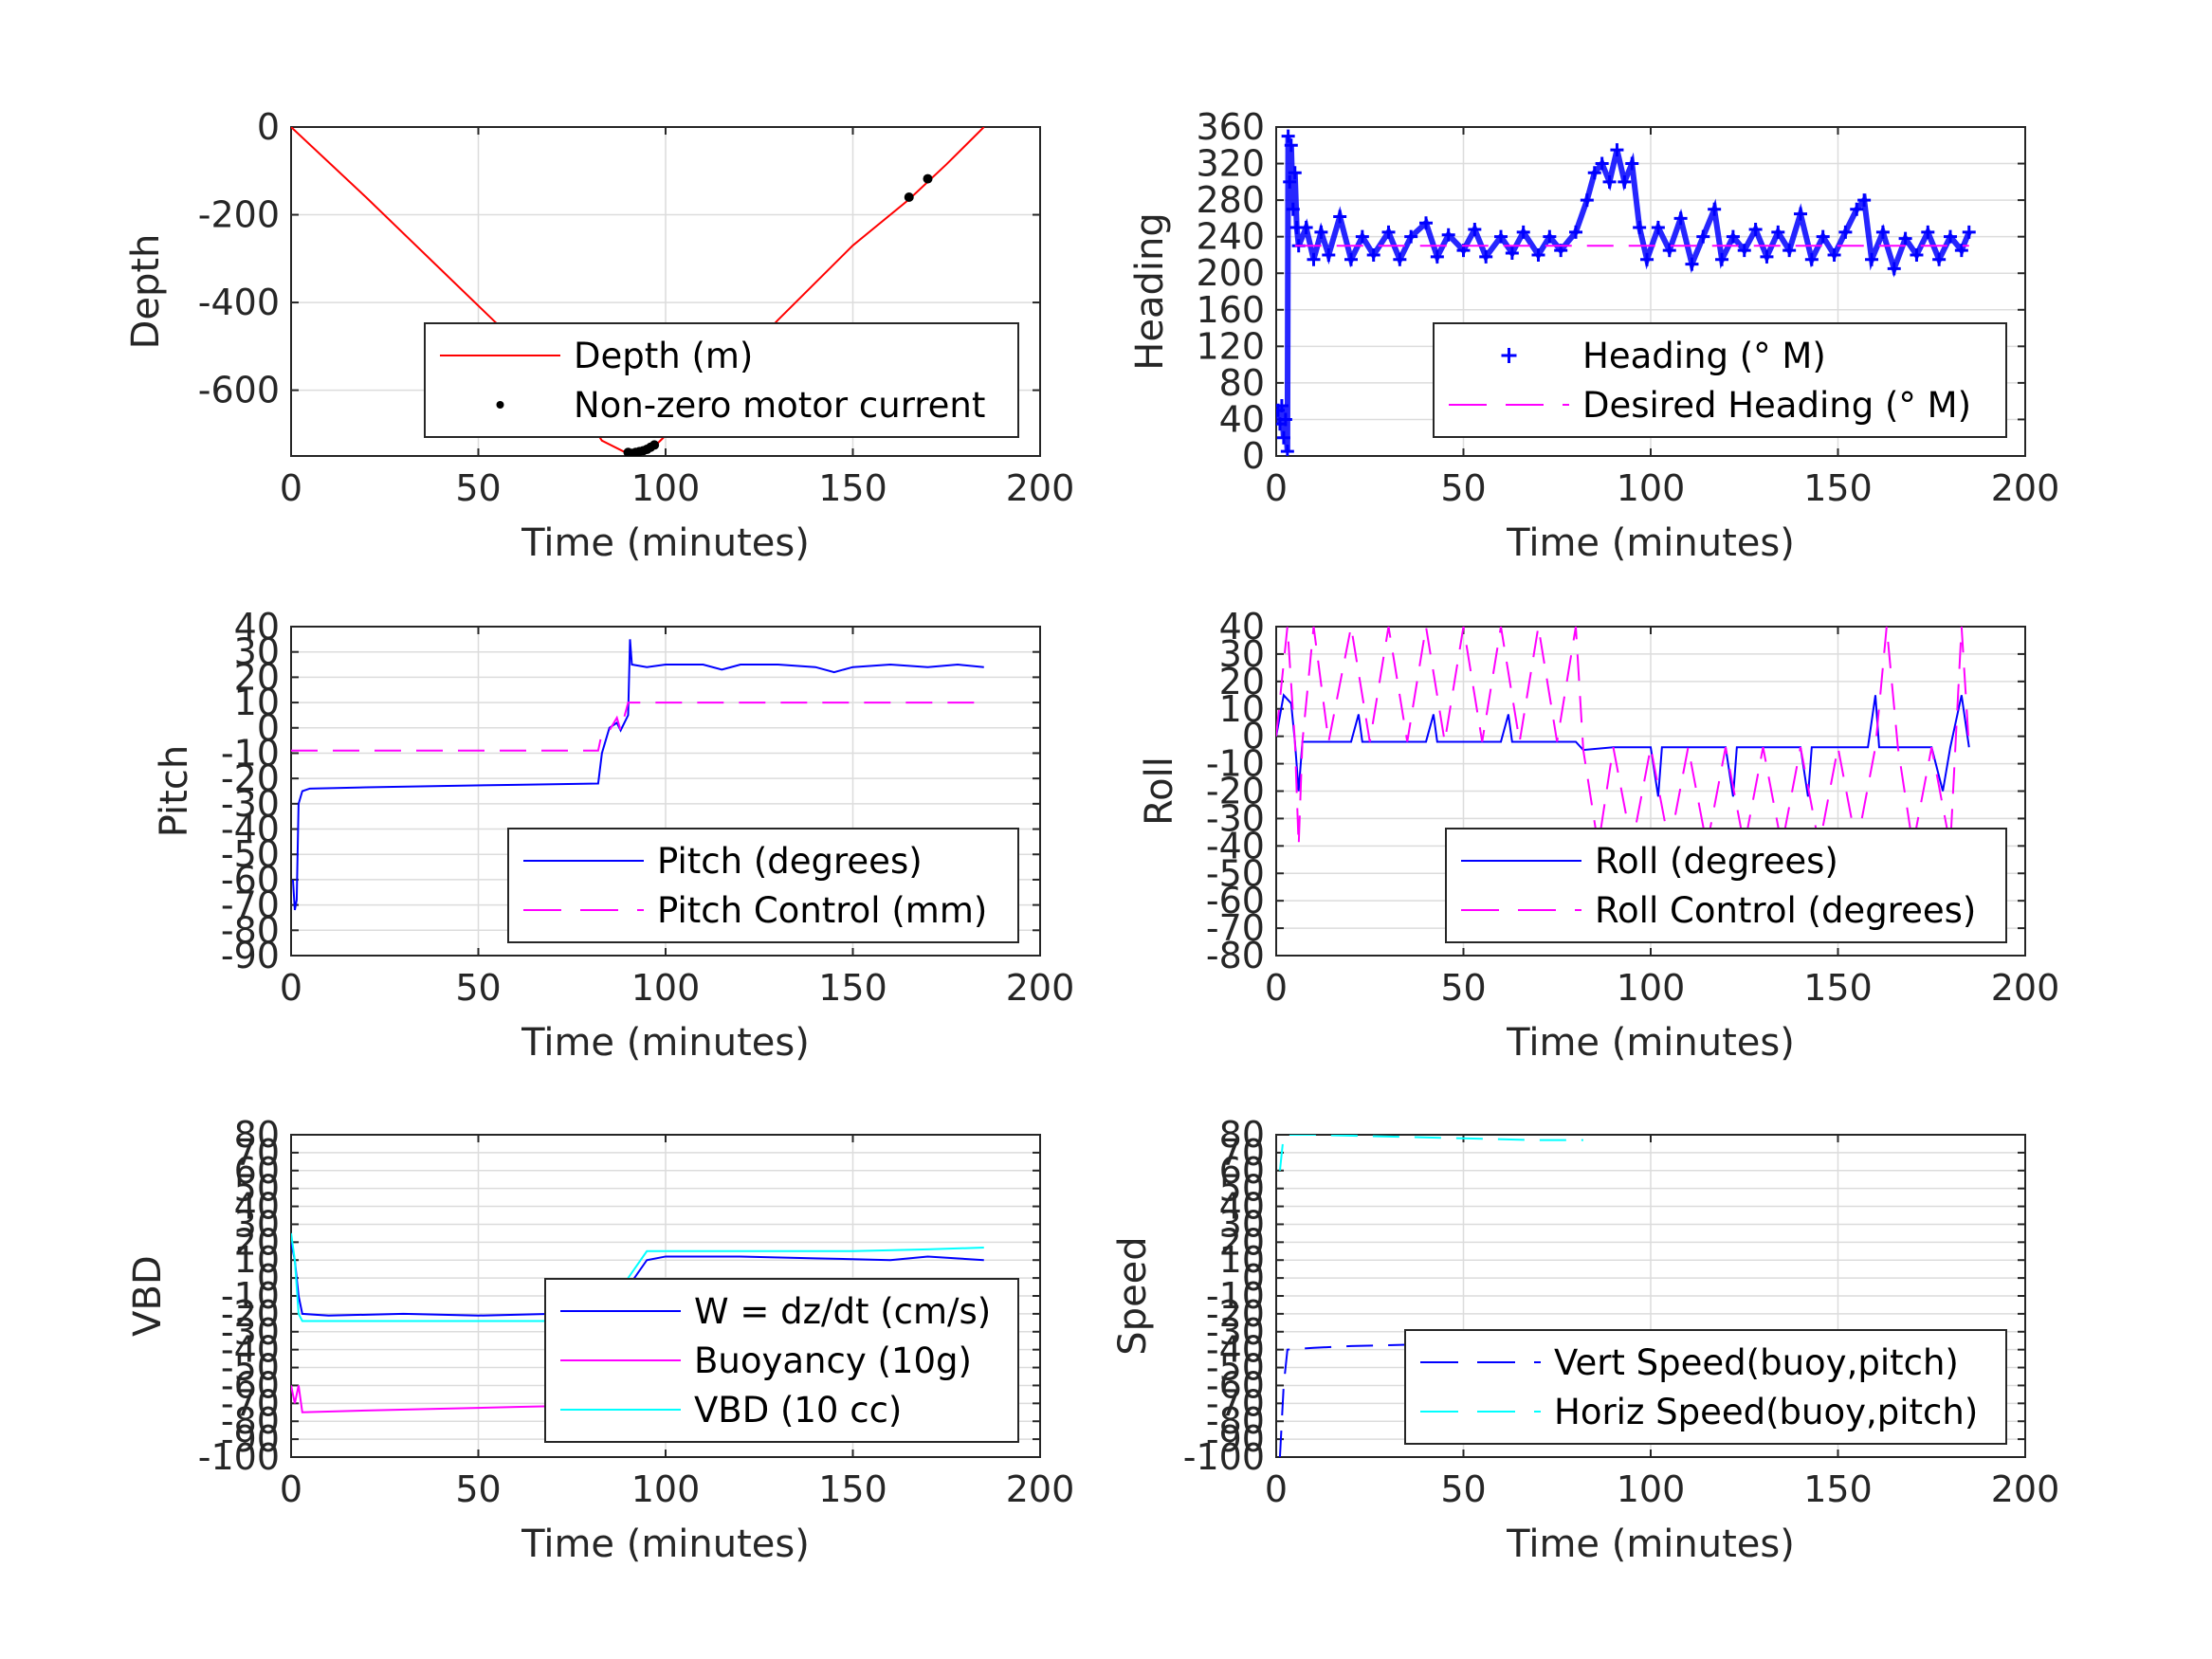 This screenshot has height=1659, width=2212. I want to click on y-tick-label: 80, so click(257, 1135).